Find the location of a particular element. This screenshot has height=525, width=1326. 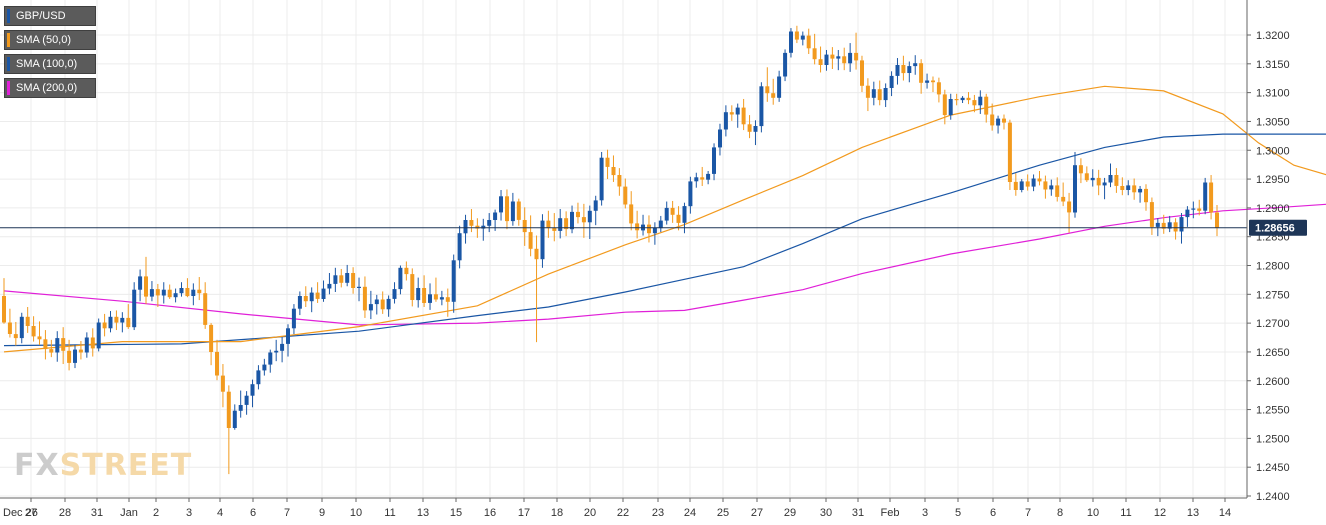

x-tick-label: 25 is located at coordinates (723, 513).